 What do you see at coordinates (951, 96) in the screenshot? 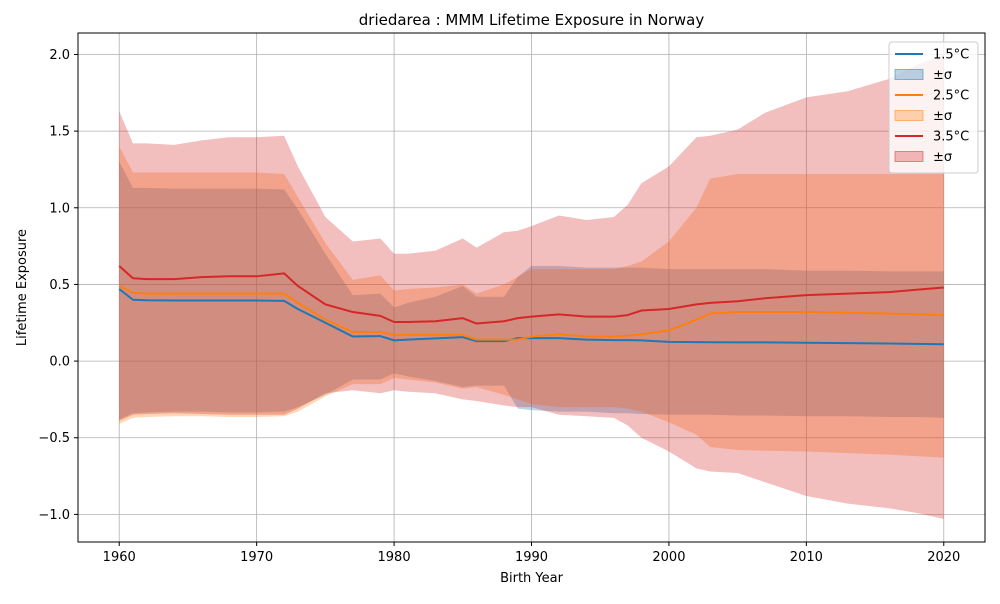
I see `legend-line-2-5-c-label: 2.5°C` at bounding box center [951, 96].